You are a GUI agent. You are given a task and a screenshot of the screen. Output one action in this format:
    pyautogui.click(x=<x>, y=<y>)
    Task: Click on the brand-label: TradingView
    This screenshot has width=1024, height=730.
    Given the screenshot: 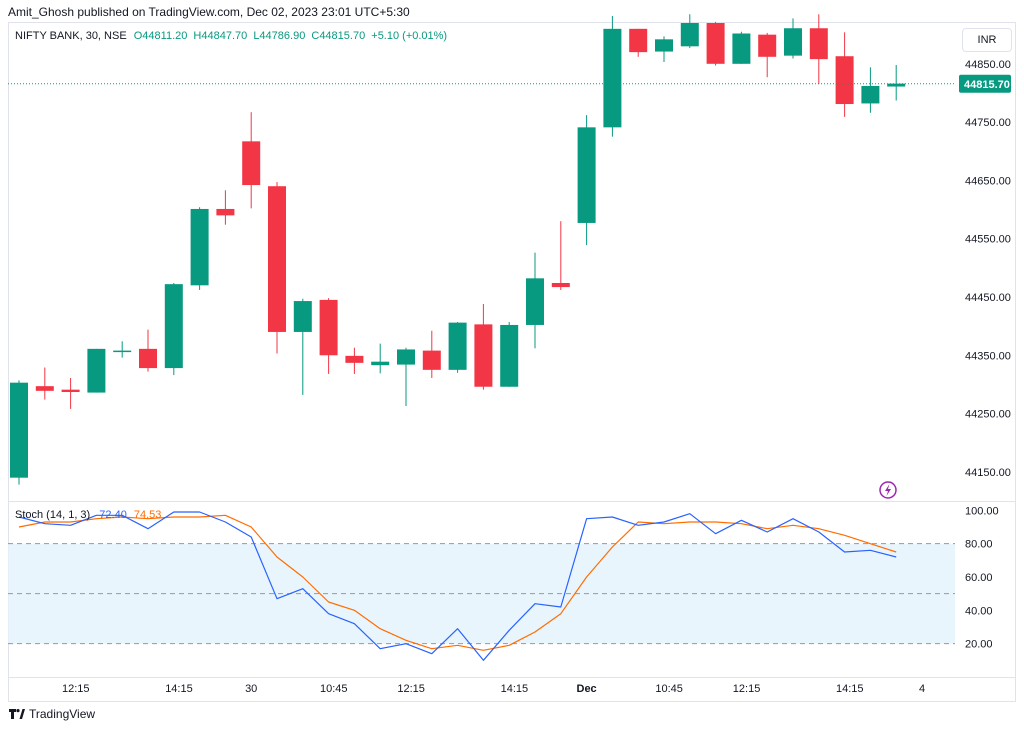 What is the action you would take?
    pyautogui.click(x=62, y=714)
    